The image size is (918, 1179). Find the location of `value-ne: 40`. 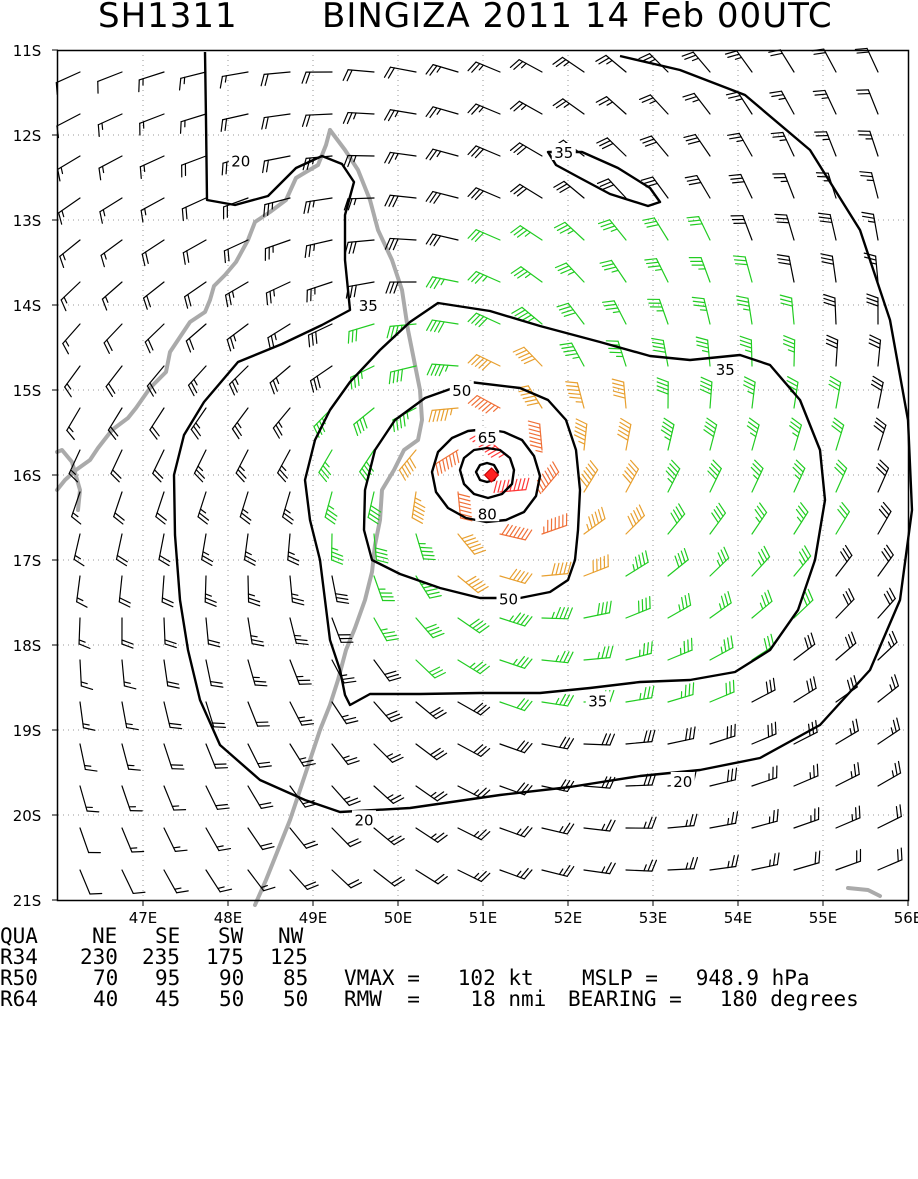

value-ne: 40 is located at coordinates (105, 999).